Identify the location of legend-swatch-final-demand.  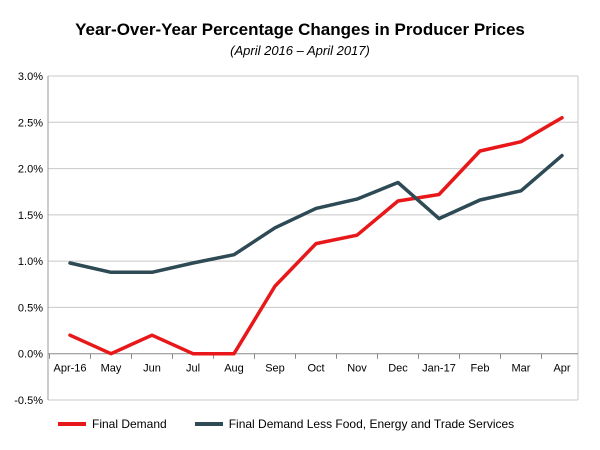
(72, 424).